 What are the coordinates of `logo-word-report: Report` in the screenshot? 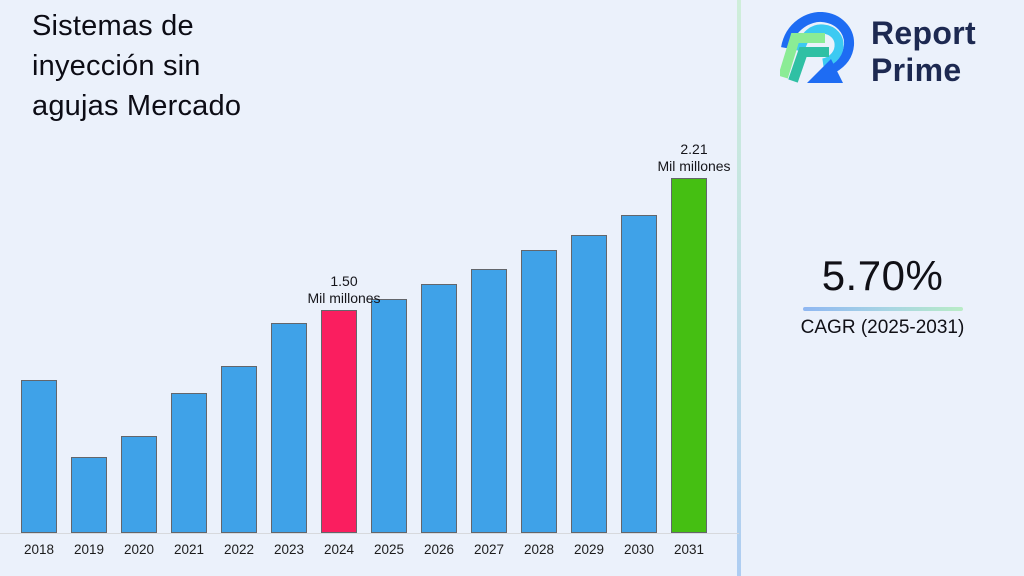 It's located at (923, 33).